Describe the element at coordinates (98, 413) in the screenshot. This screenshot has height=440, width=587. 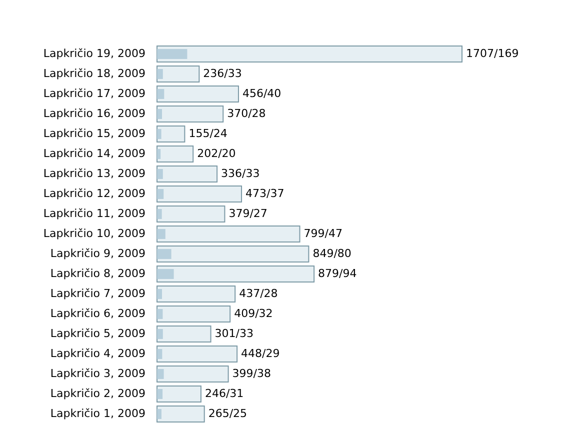
I see `y-tick-label: Lapkričio 1, 2009` at that location.